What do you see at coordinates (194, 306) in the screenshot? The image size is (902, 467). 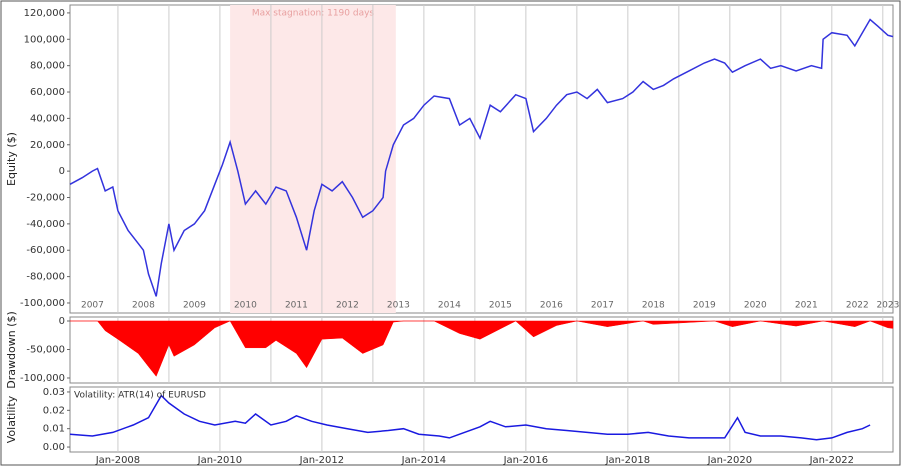 I see `x-tick-label: 2009` at bounding box center [194, 306].